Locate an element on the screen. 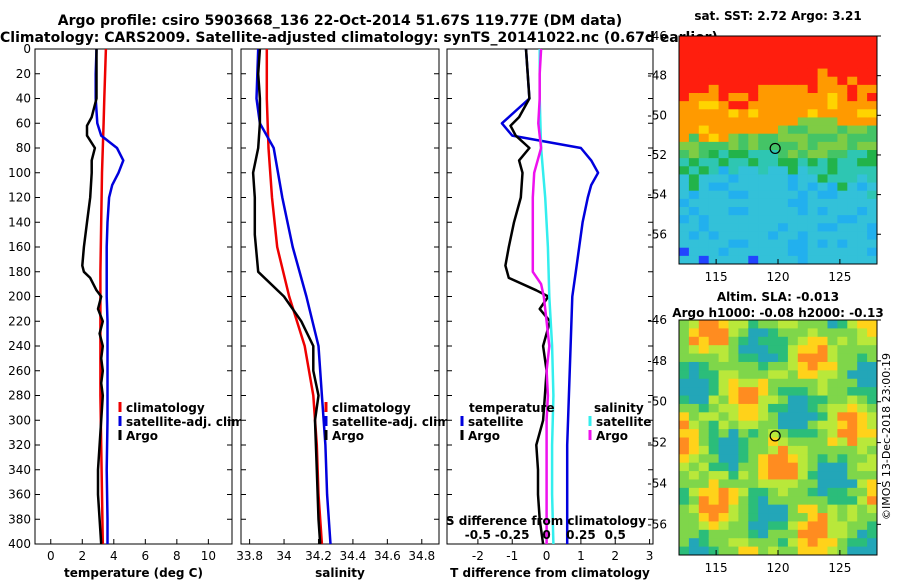 This screenshot has height=580, width=900. x-tick-label: 2 is located at coordinates (615, 556).